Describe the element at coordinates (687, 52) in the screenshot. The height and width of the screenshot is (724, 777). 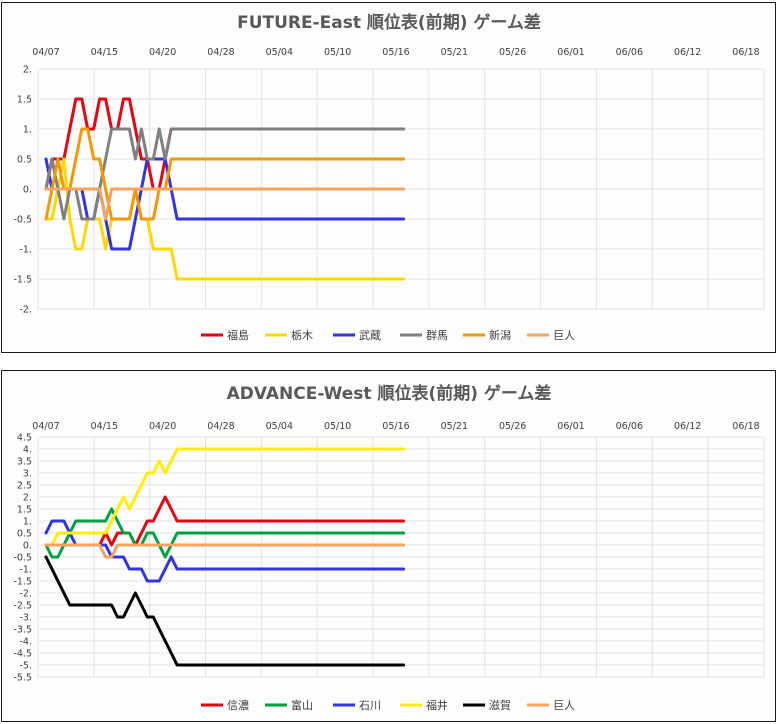
I see `east-x-tick-label: 06/12` at that location.